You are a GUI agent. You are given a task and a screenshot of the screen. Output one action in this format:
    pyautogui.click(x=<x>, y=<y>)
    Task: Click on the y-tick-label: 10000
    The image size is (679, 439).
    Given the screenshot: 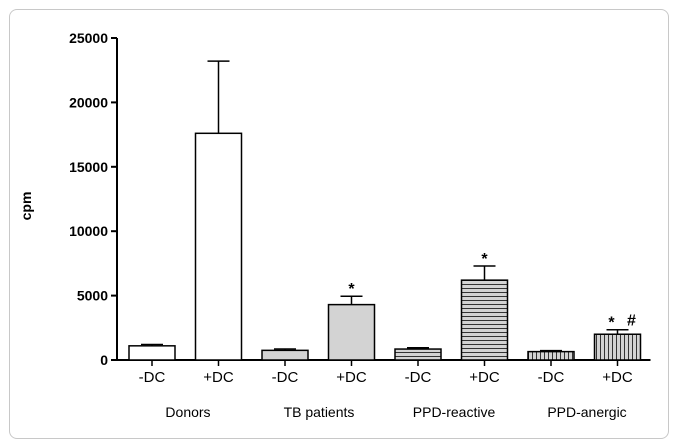 What is the action you would take?
    pyautogui.click(x=88, y=231)
    